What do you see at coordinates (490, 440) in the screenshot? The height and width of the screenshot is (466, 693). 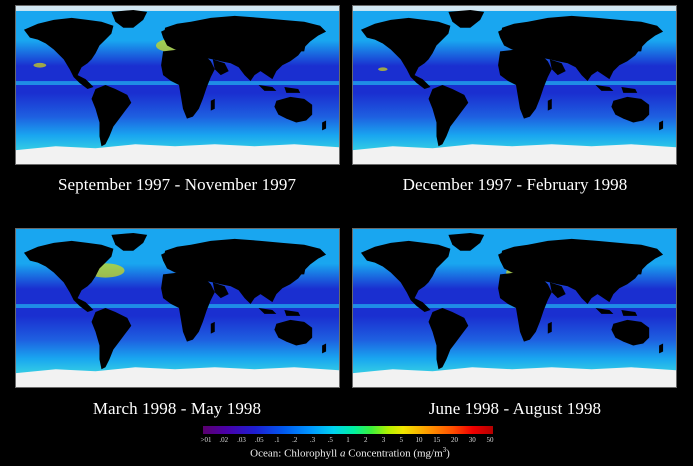 I see `legend-tick-label: 50` at bounding box center [490, 440].